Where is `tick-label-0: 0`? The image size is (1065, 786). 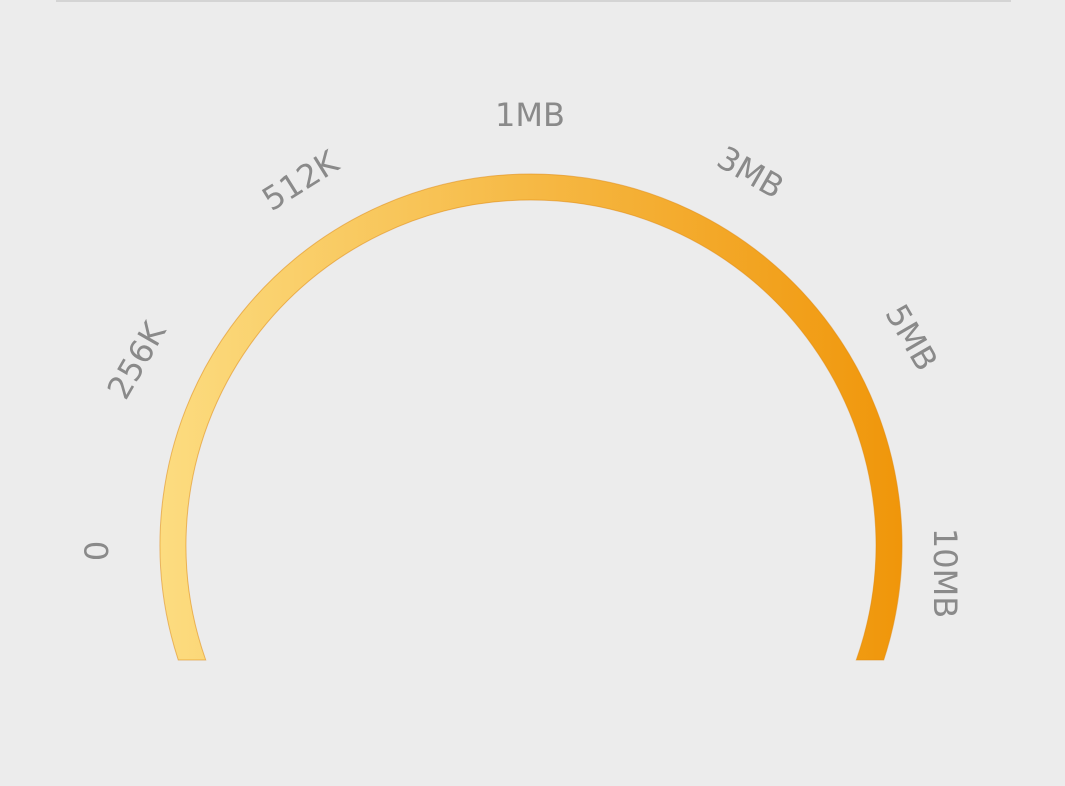 tick-label-0: 0 is located at coordinates (97, 551).